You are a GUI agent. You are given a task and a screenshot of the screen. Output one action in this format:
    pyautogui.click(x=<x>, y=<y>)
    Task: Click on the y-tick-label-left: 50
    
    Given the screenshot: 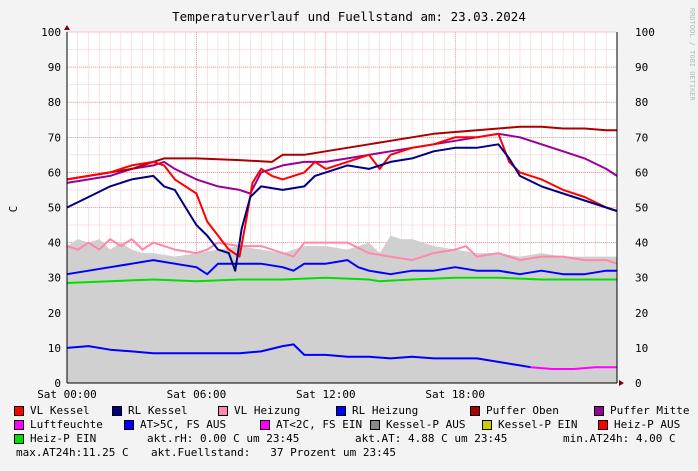 What is the action you would take?
    pyautogui.click(x=54, y=208)
    